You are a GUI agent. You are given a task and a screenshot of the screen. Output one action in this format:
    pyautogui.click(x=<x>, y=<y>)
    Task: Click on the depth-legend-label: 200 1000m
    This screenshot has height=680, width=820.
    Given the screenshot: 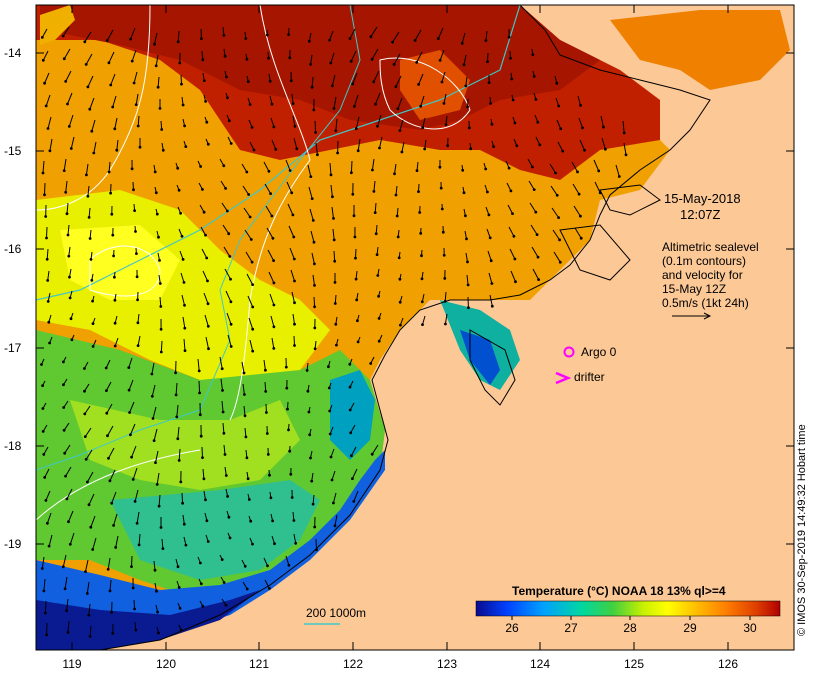 What is the action you would take?
    pyautogui.click(x=336, y=613)
    